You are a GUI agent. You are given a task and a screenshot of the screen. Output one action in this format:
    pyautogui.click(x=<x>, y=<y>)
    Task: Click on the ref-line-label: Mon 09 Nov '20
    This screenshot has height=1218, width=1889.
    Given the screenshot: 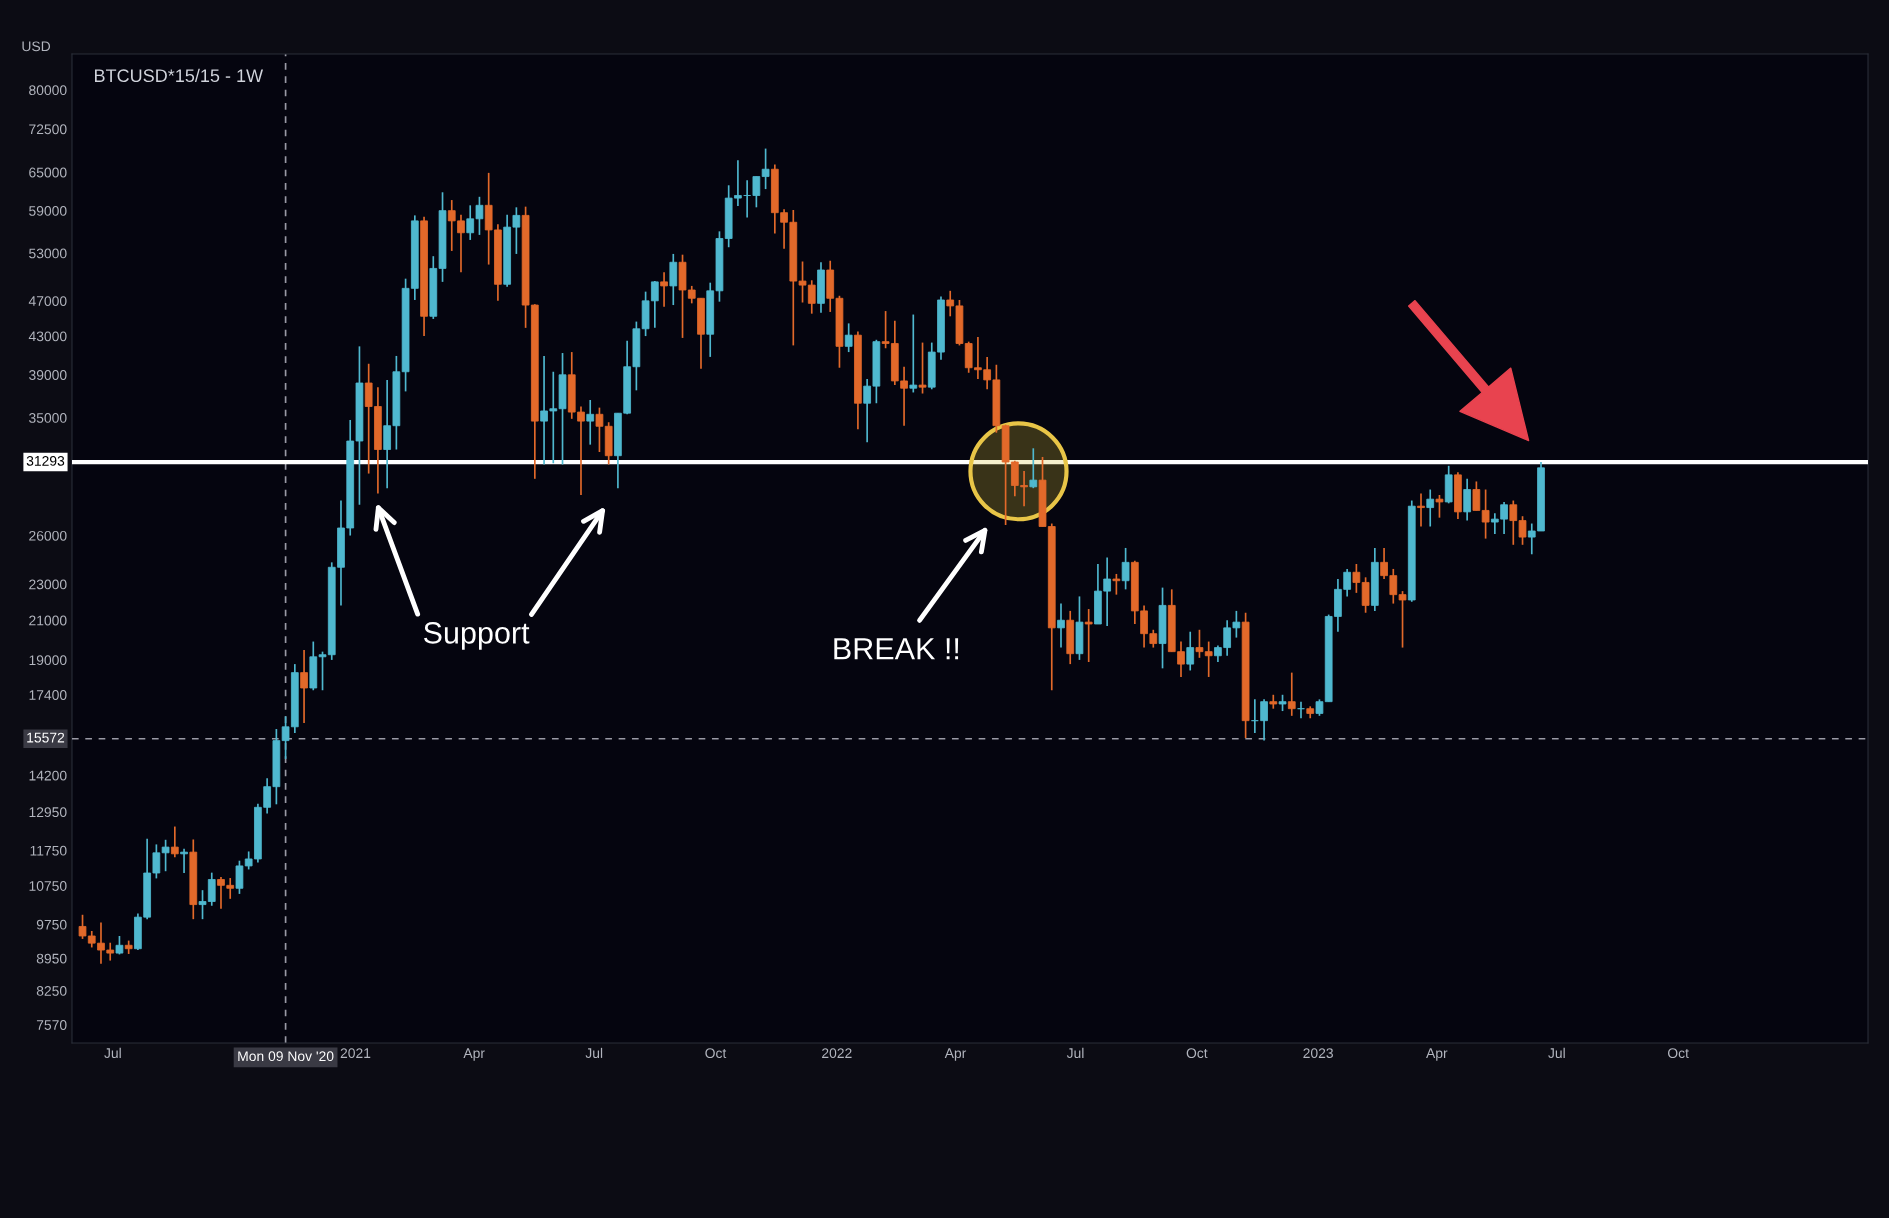 What is the action you would take?
    pyautogui.click(x=286, y=1056)
    